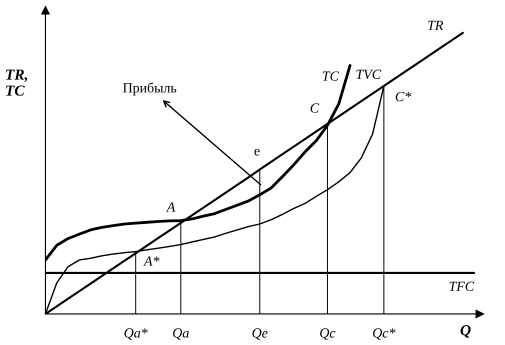 The image size is (505, 345). What do you see at coordinates (315, 108) in the screenshot?
I see `annotation: C` at bounding box center [315, 108].